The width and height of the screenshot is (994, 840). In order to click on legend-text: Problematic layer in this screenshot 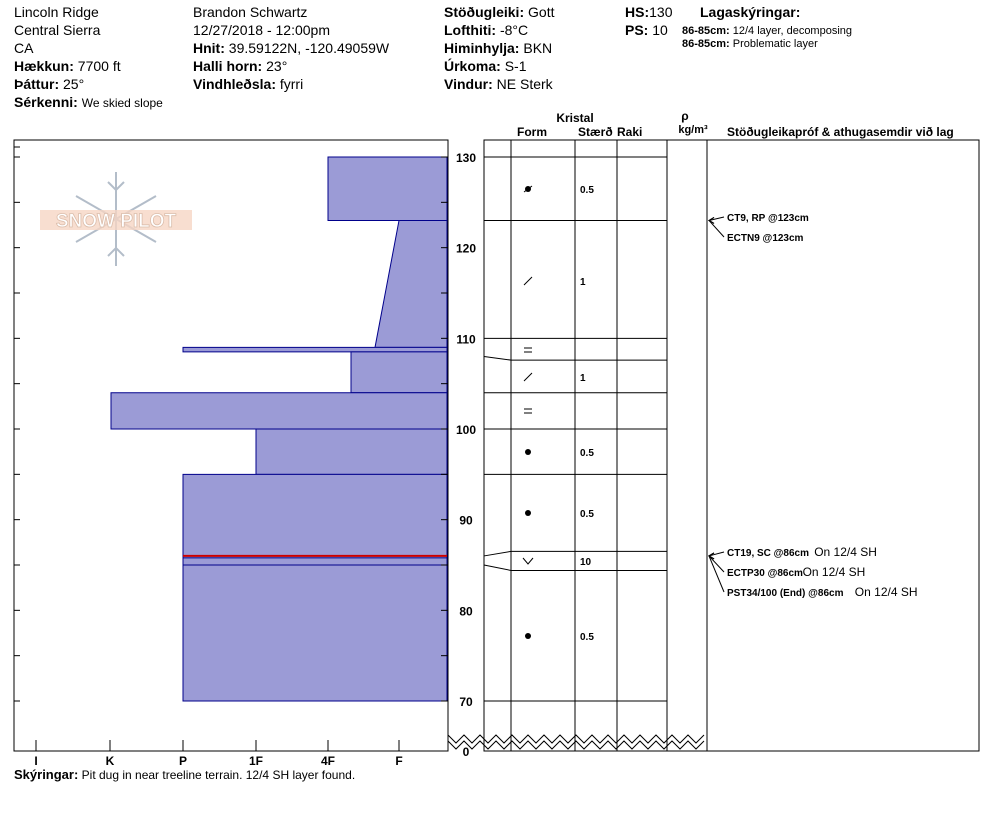, I will do `click(775, 44)`.